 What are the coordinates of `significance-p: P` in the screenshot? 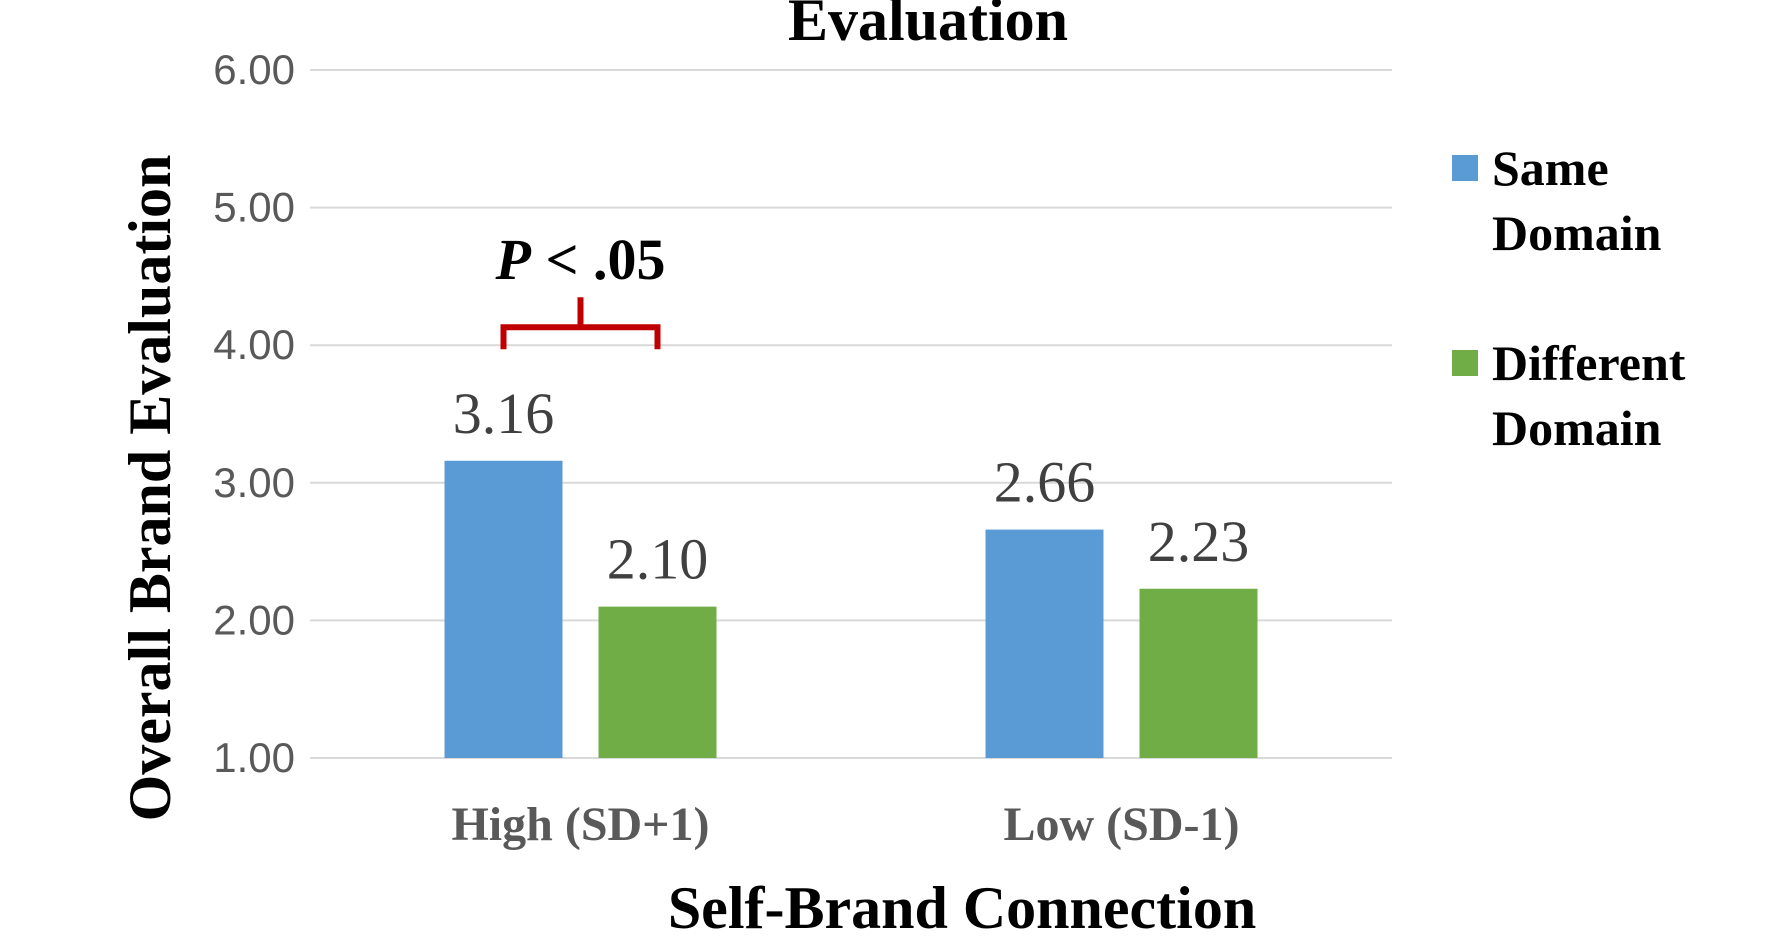 It's located at (513, 259).